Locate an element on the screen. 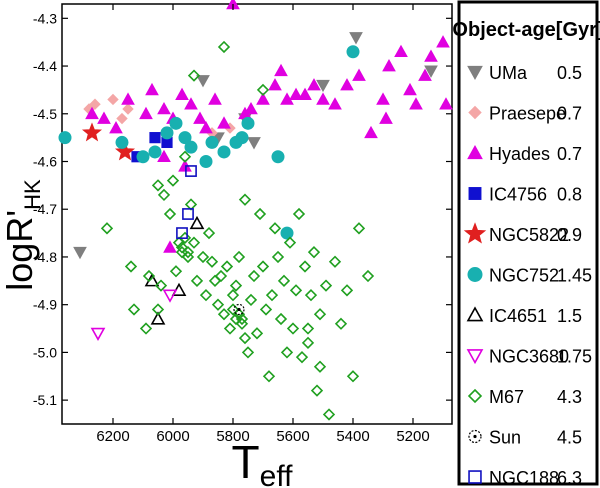 The width and height of the screenshot is (600, 488). legend-marker-ngc752 is located at coordinates (475, 274).